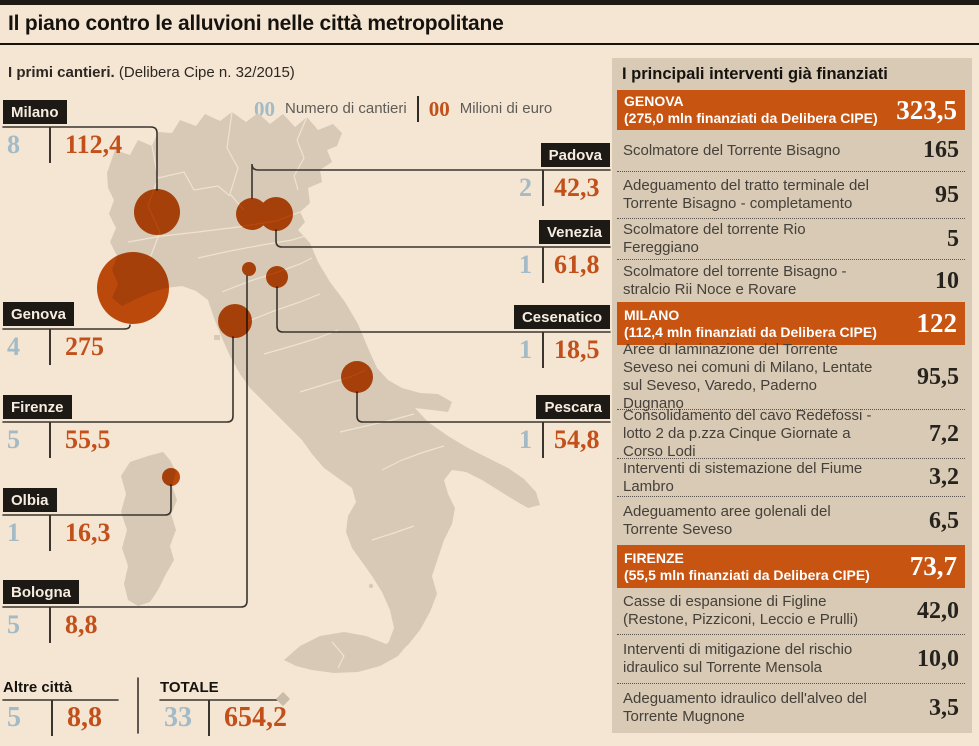 The image size is (979, 746). Describe the element at coordinates (235, 321) in the screenshot. I see `bubble-firenze` at that location.